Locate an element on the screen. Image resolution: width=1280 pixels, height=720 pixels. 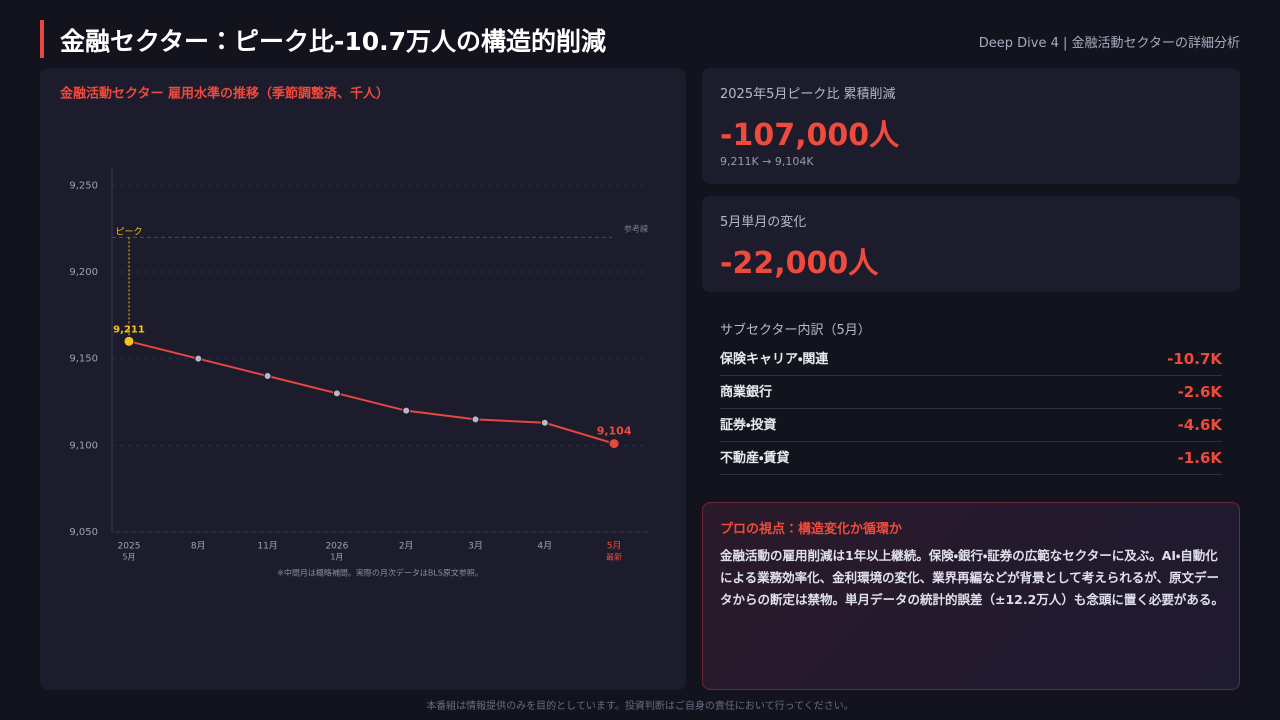
insight-box is located at coordinates (971, 596).